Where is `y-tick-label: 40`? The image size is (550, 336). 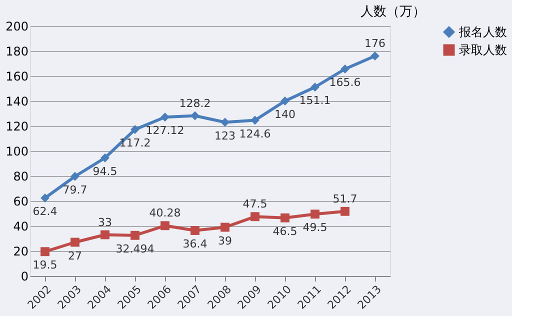
y-tick-label: 40 is located at coordinates (20, 227).